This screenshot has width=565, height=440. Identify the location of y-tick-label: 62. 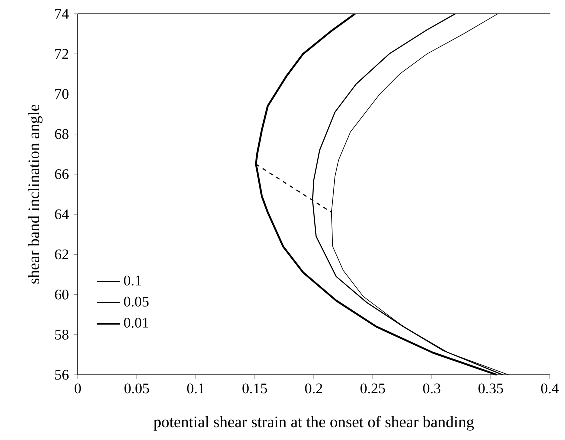
(61, 255).